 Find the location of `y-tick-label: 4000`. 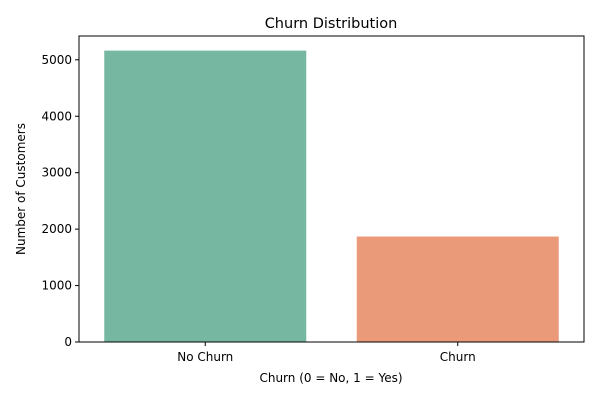

y-tick-label: 4000 is located at coordinates (56, 116).